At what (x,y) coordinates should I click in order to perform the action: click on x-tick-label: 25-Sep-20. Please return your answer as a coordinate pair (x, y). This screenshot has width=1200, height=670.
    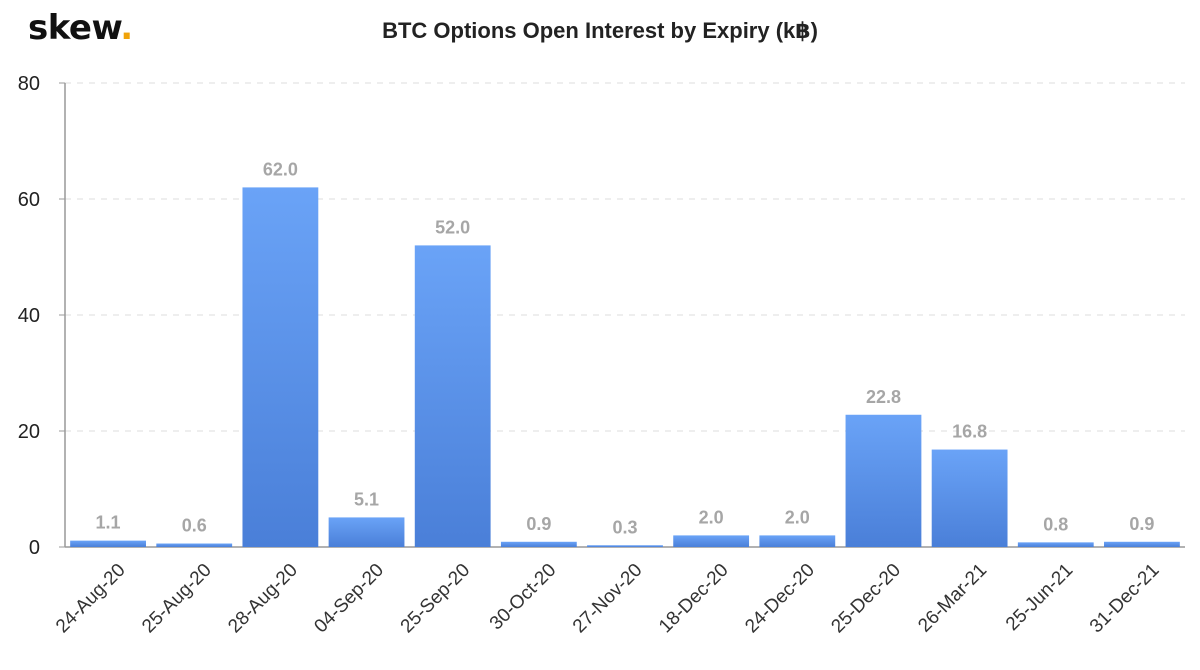
    Looking at the image, I should click on (436, 599).